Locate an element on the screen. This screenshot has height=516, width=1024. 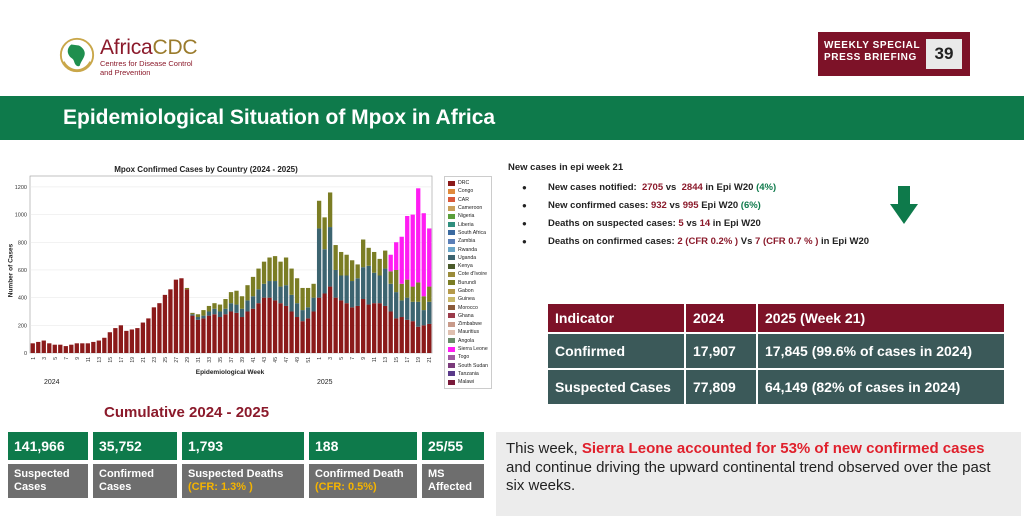
x-tick-label: 9 is located at coordinates (364, 358).